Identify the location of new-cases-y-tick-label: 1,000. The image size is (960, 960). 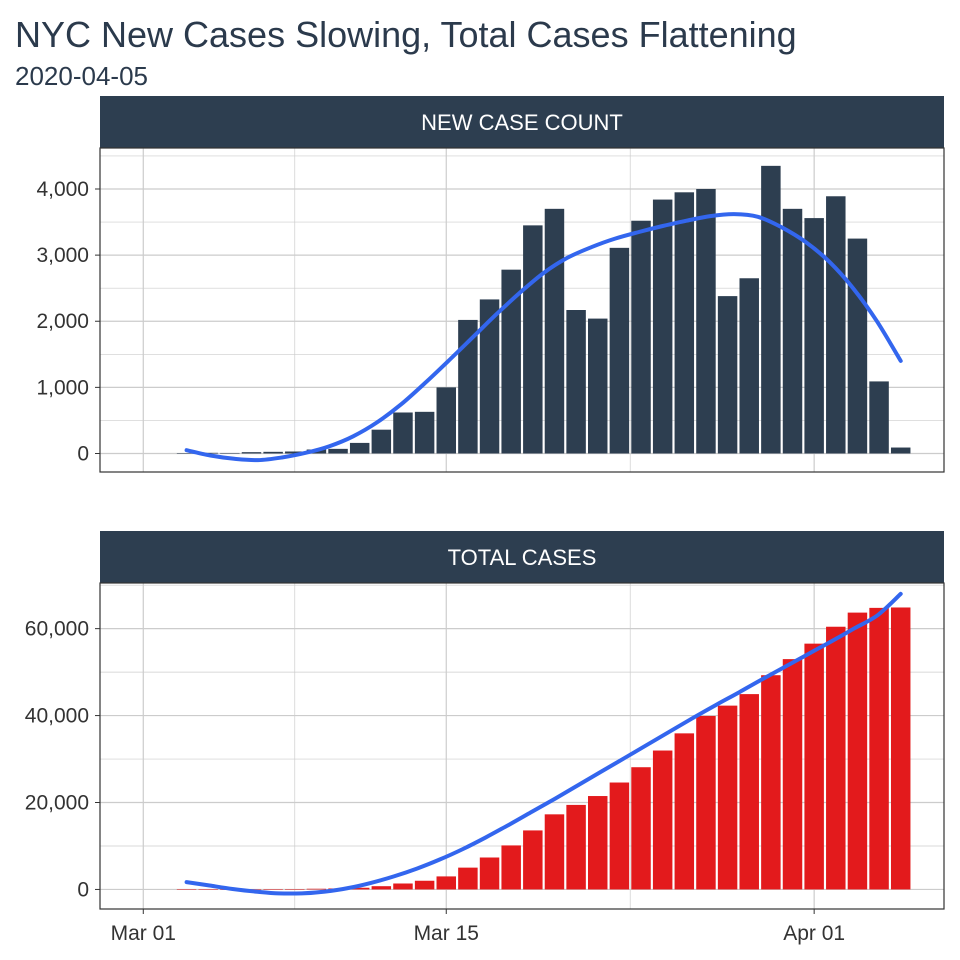
(62, 387).